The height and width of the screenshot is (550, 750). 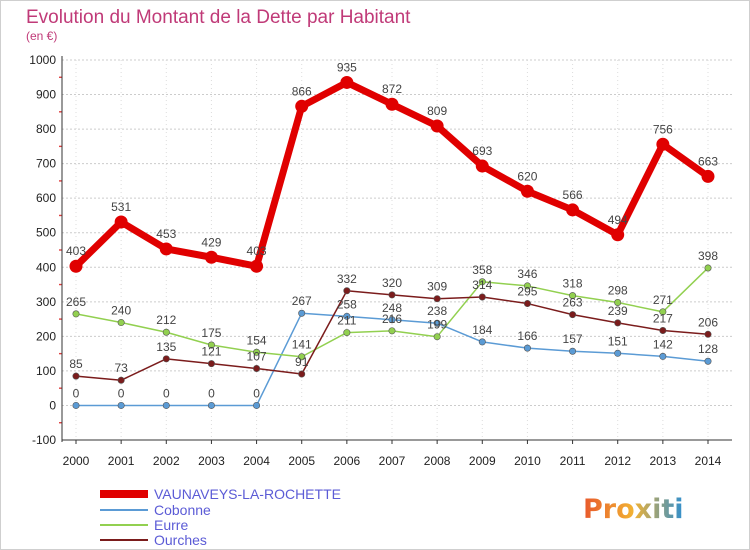 What do you see at coordinates (392, 308) in the screenshot?
I see `data-label: 248` at bounding box center [392, 308].